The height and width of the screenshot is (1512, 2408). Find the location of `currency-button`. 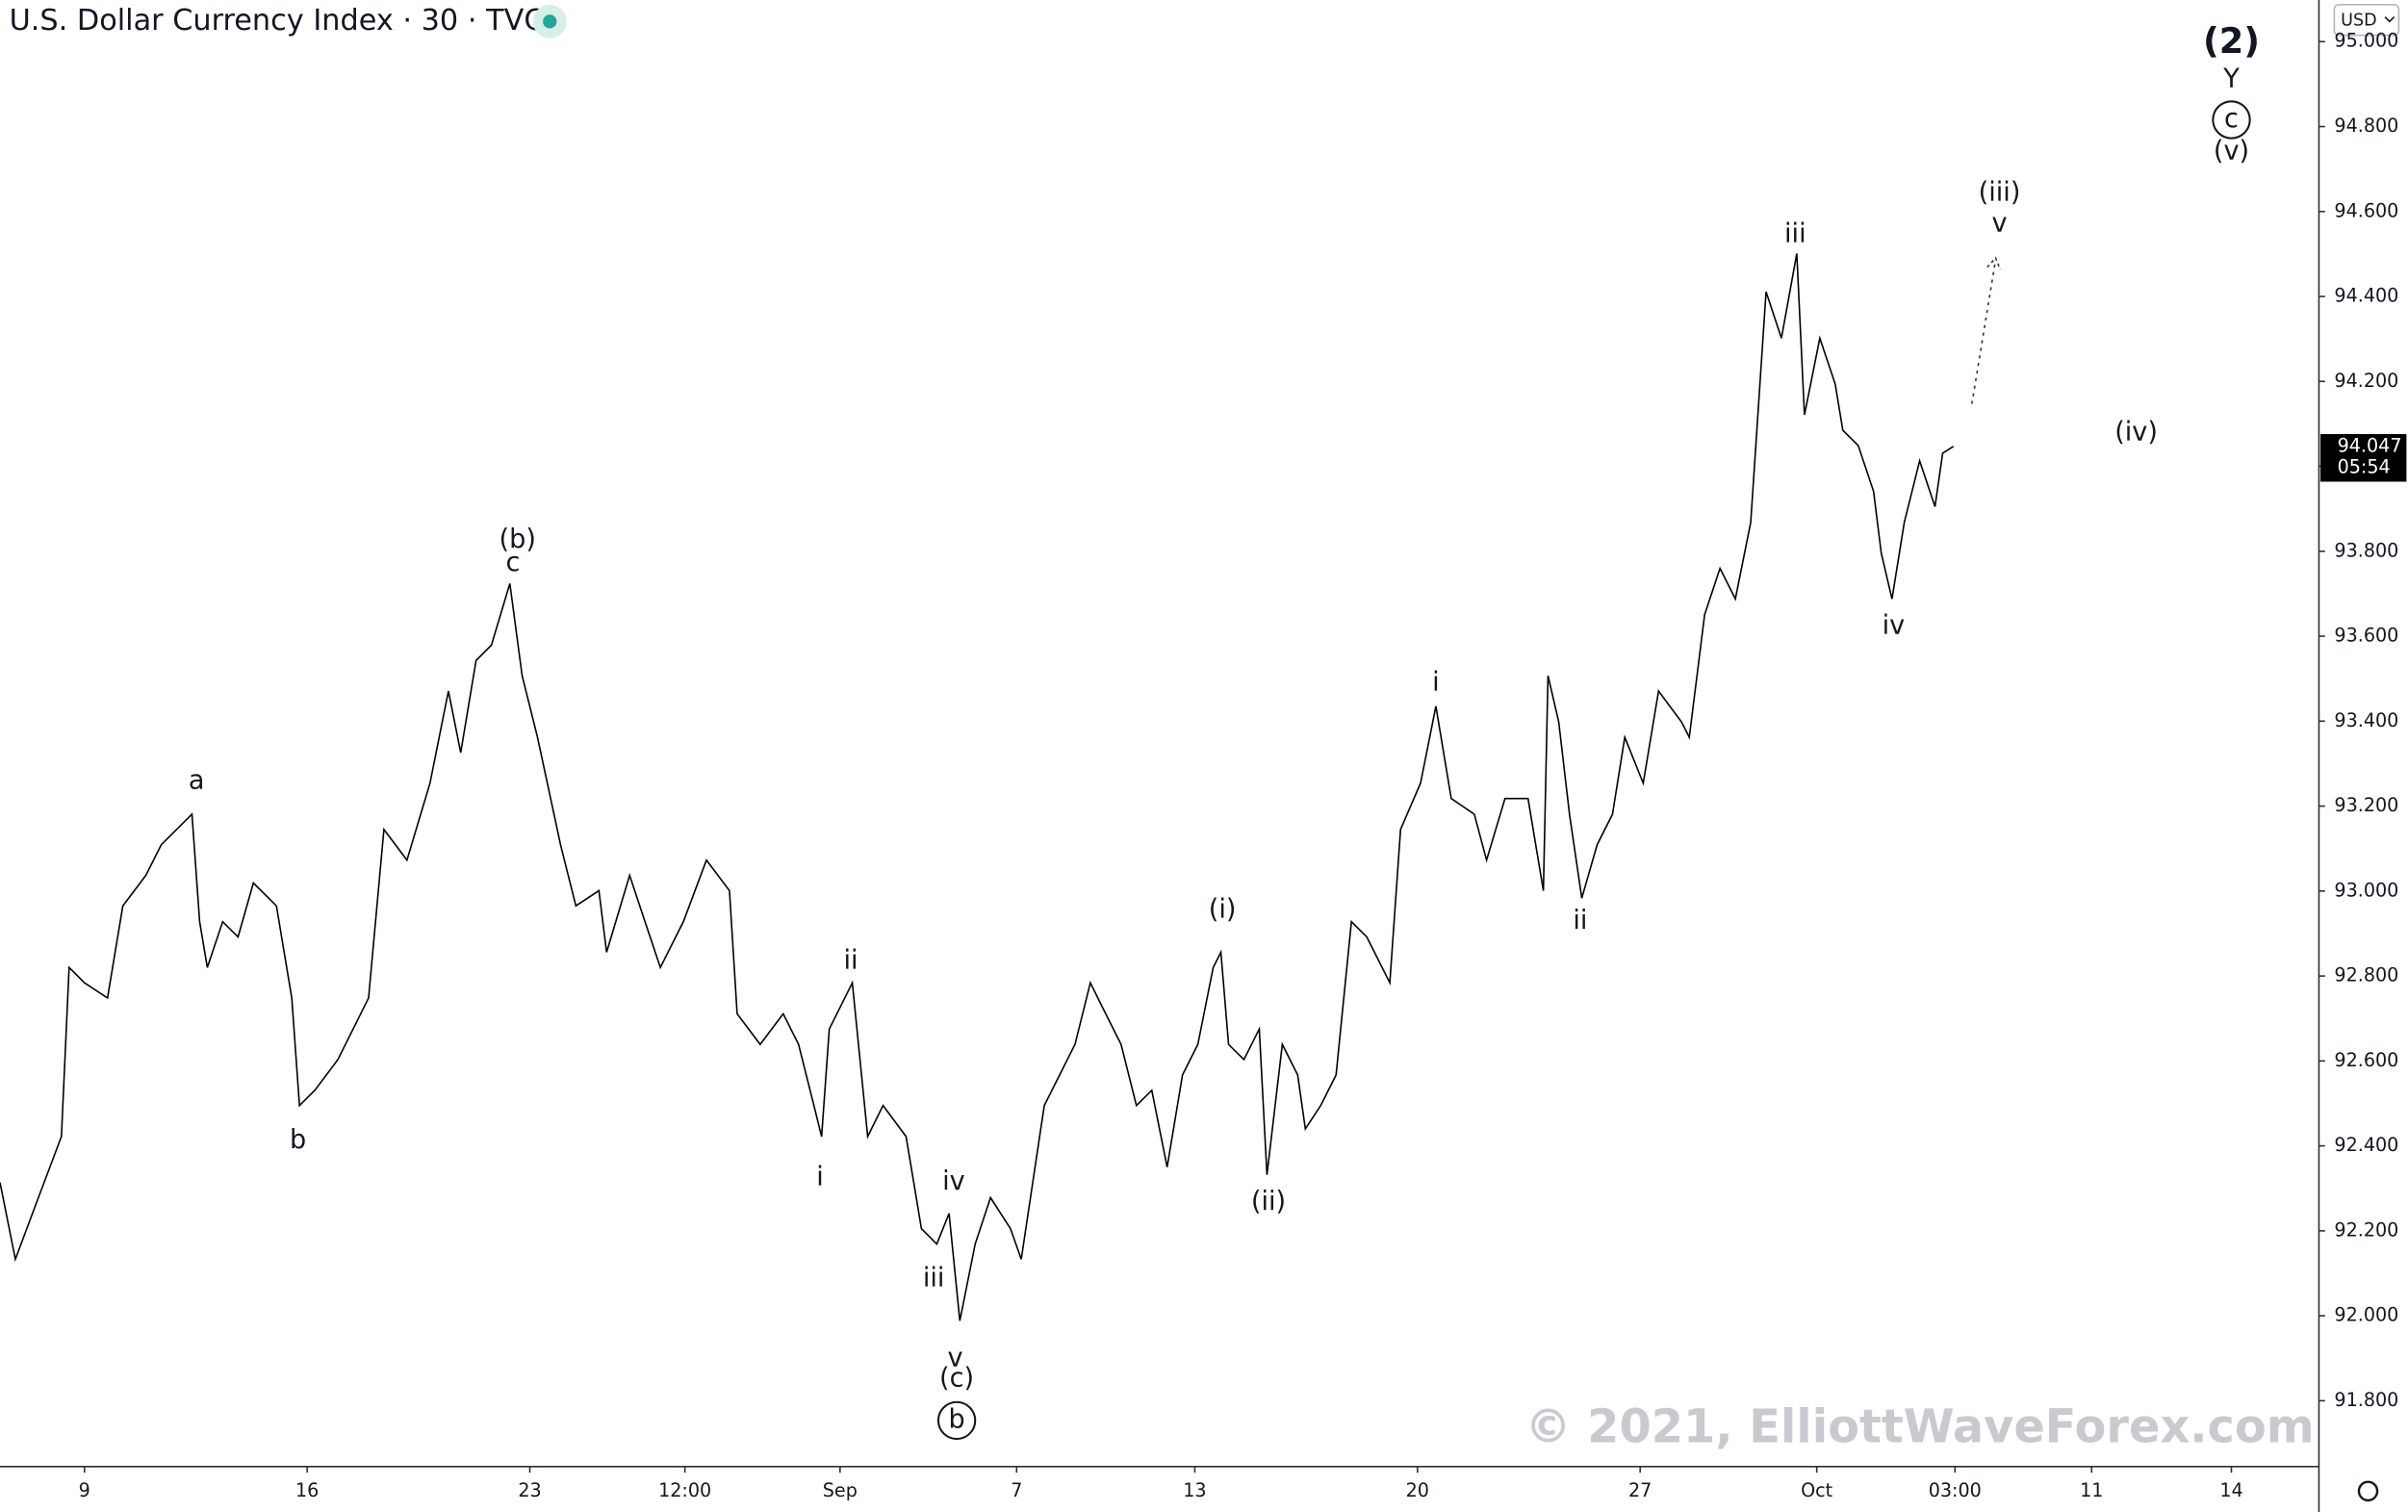

currency-button is located at coordinates (2366, 20).